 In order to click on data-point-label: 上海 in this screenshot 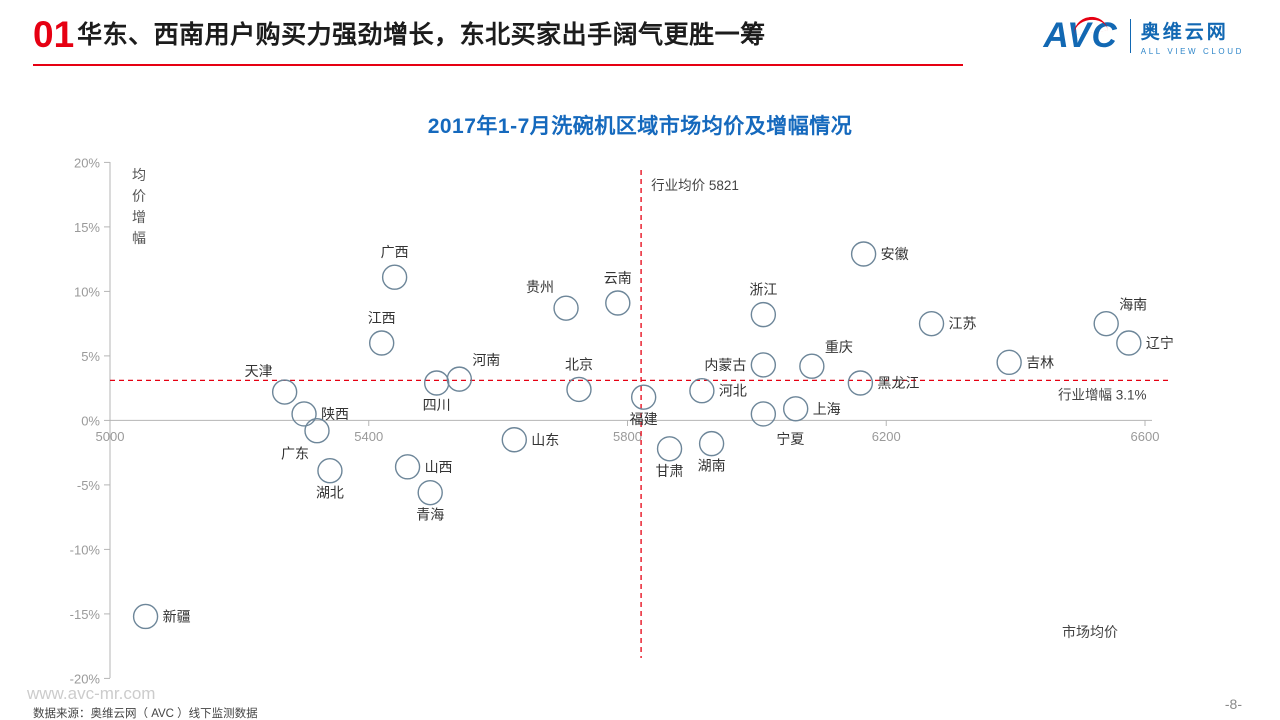, I will do `click(827, 409)`.